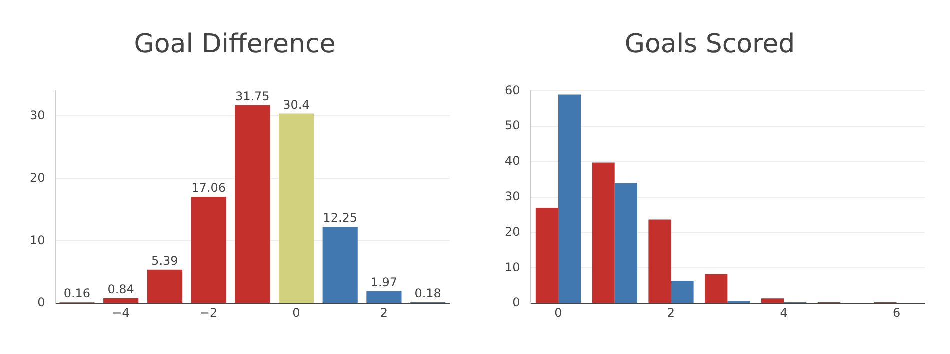  I want to click on data-label: 5.39, so click(165, 261).